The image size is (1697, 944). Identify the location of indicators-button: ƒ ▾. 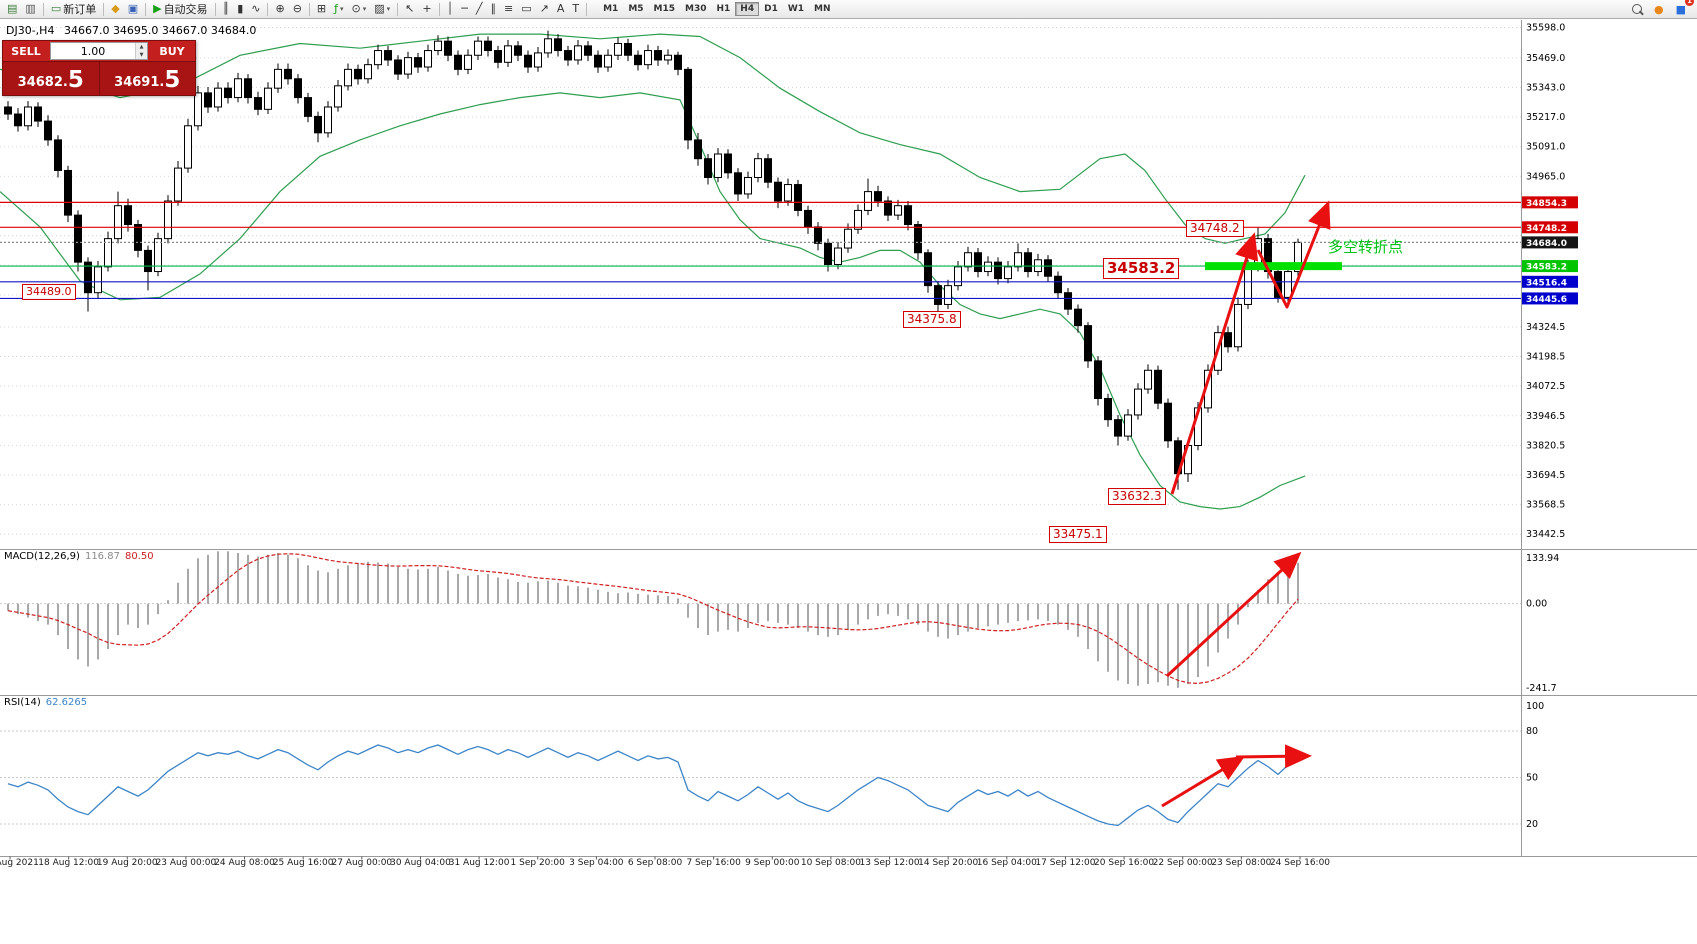
(338, 9).